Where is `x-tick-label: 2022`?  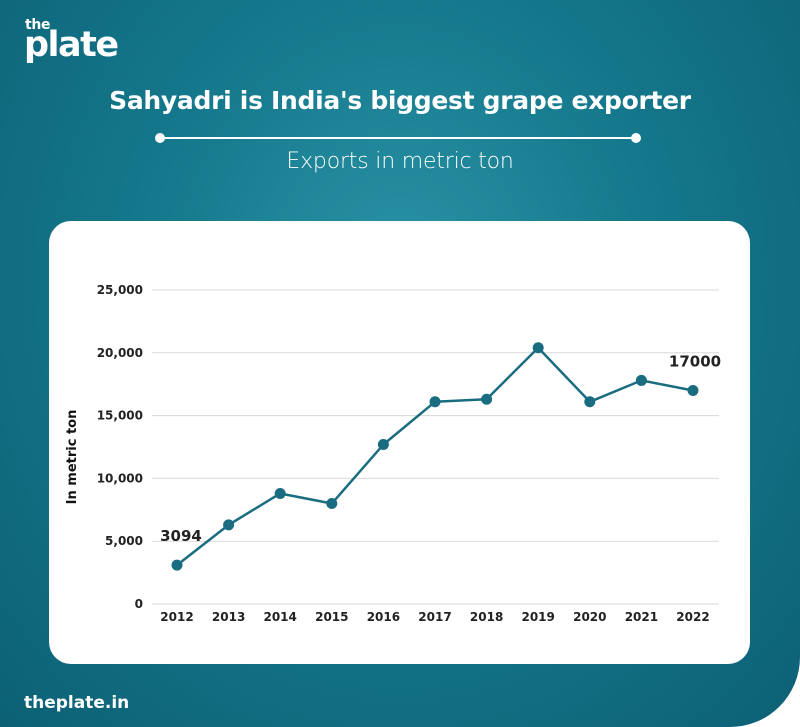 x-tick-label: 2022 is located at coordinates (692, 617).